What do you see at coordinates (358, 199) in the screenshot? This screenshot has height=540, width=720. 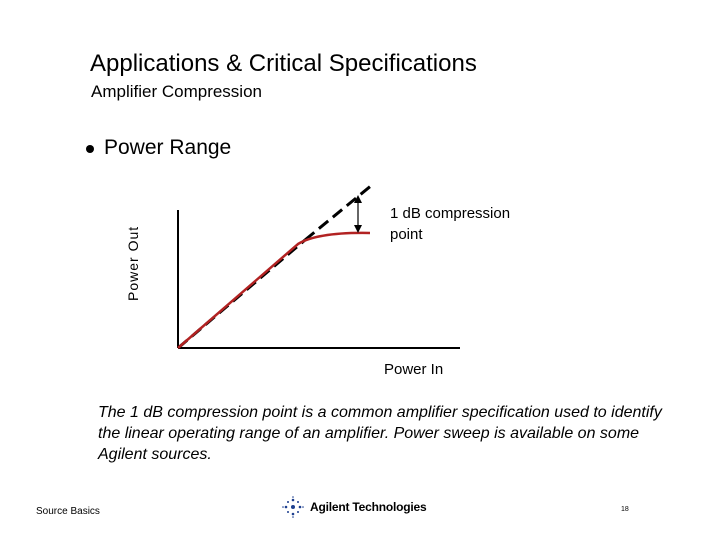 I see `compression-arrow-up-head` at bounding box center [358, 199].